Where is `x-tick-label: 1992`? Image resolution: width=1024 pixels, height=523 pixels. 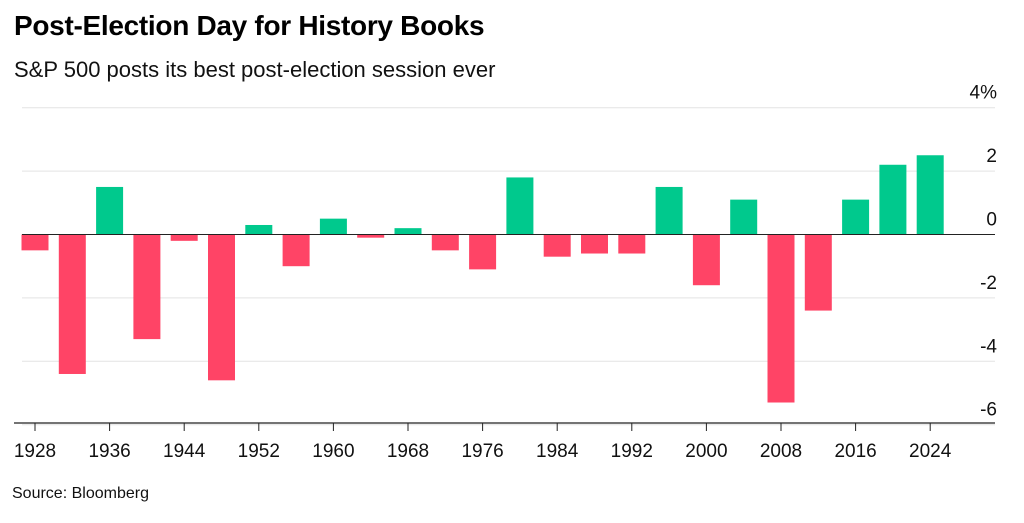 x-tick-label: 1992 is located at coordinates (632, 451).